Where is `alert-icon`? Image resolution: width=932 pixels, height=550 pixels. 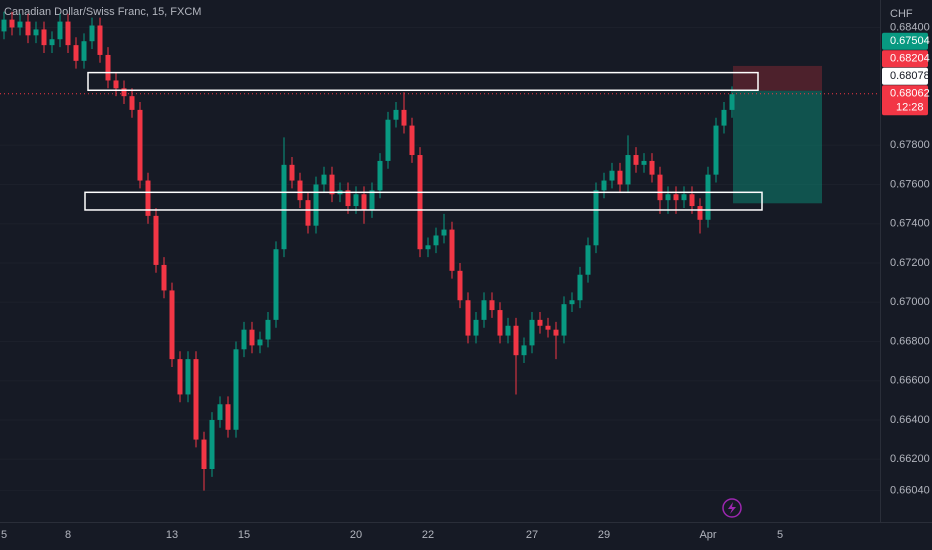 alert-icon is located at coordinates (732, 508).